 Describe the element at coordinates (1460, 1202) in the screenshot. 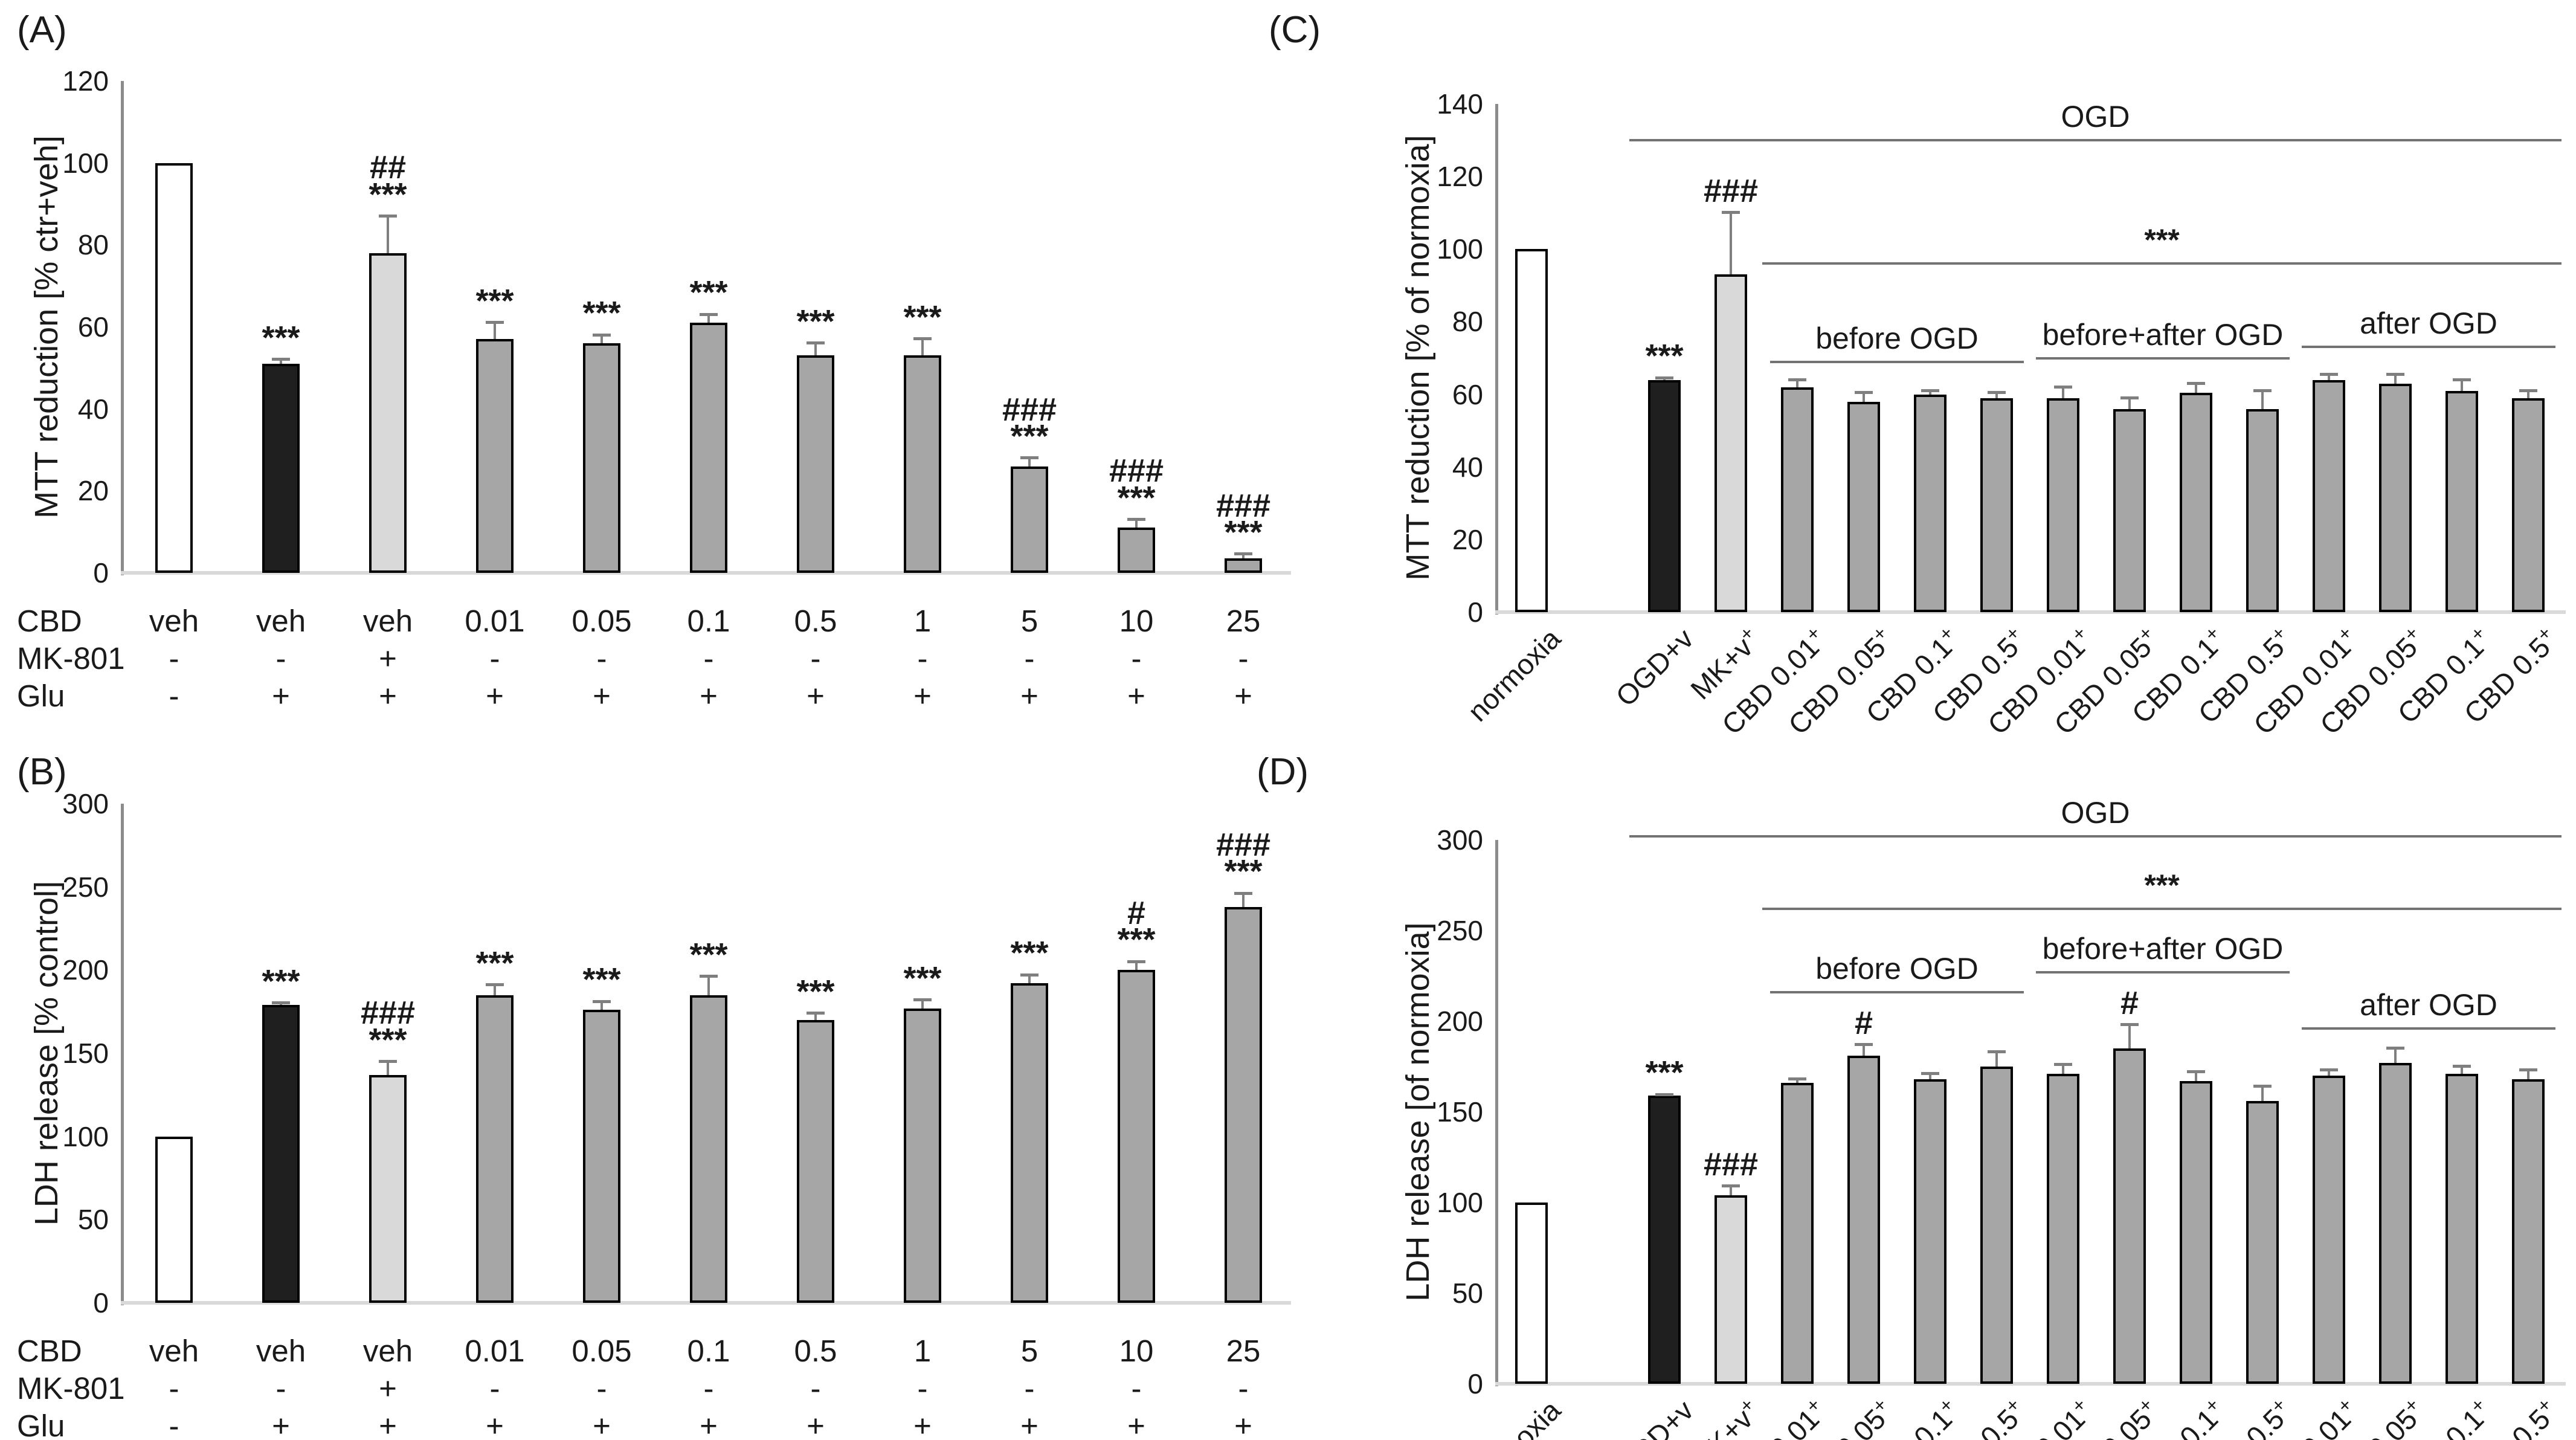

I see `y-tick-label: 100` at that location.